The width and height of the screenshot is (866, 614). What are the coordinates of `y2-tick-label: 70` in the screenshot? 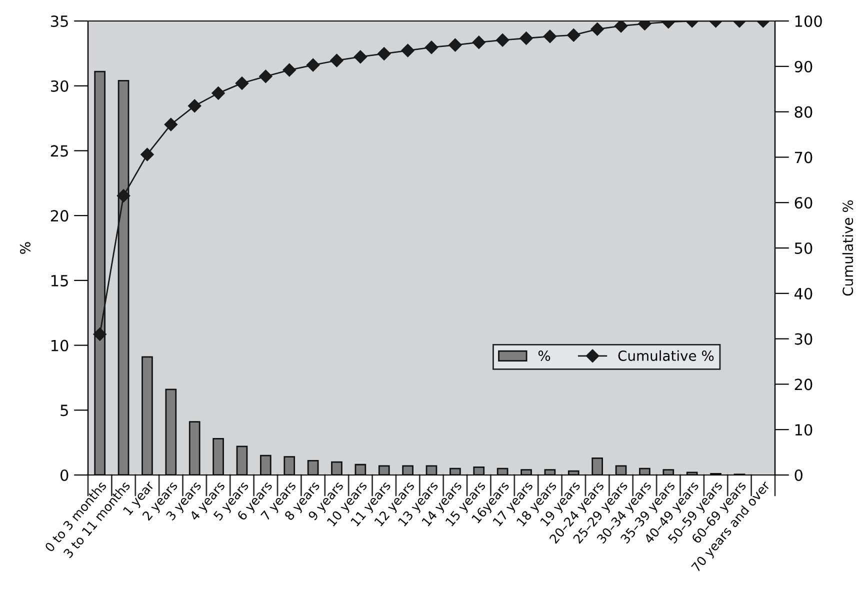 It's located at (803, 158).